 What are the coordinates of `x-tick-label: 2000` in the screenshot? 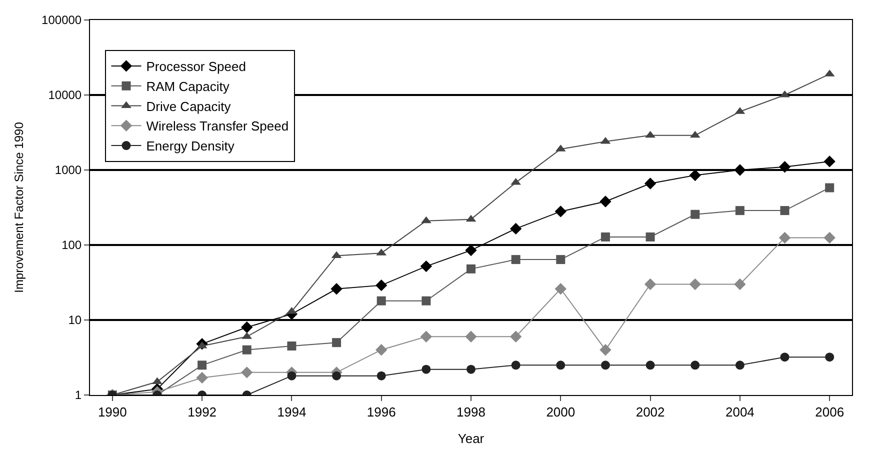 It's located at (561, 412).